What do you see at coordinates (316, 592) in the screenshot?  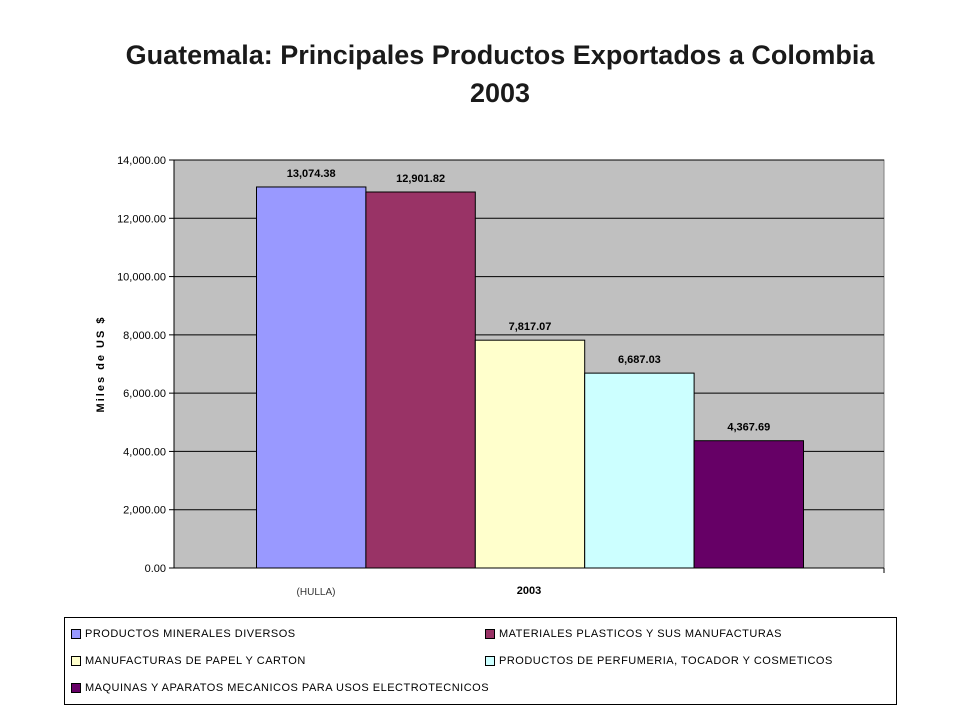 I see `x-axis-note: (HULLA)` at bounding box center [316, 592].